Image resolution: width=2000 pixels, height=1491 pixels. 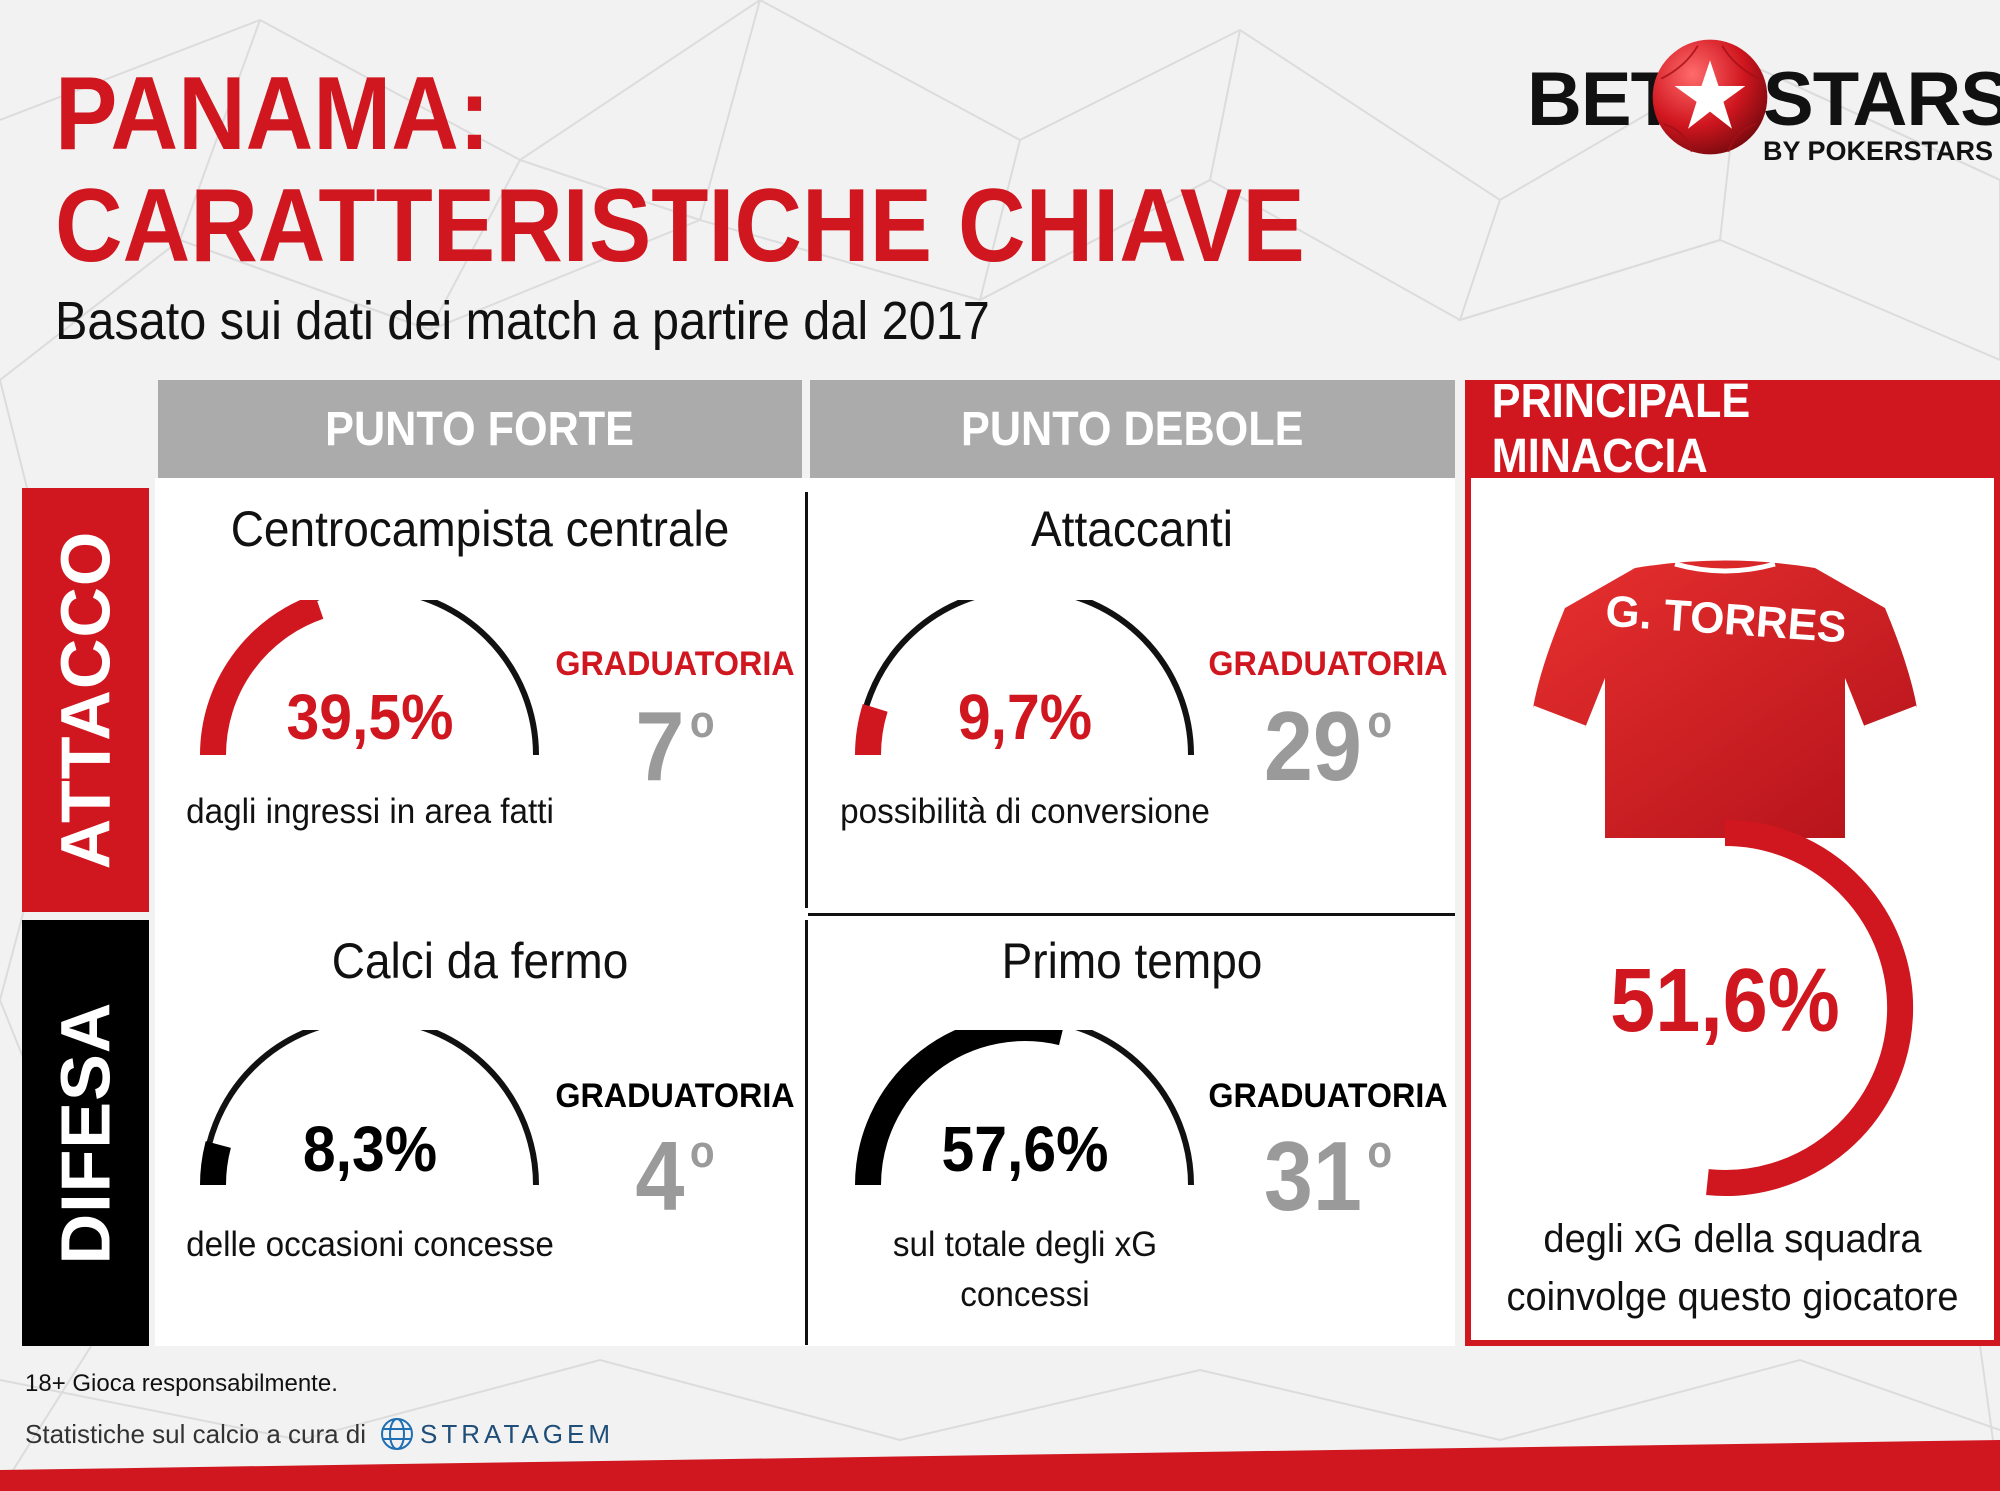 What do you see at coordinates (1025, 811) in the screenshot?
I see `description-attack-weakness: possibilità di conversione` at bounding box center [1025, 811].